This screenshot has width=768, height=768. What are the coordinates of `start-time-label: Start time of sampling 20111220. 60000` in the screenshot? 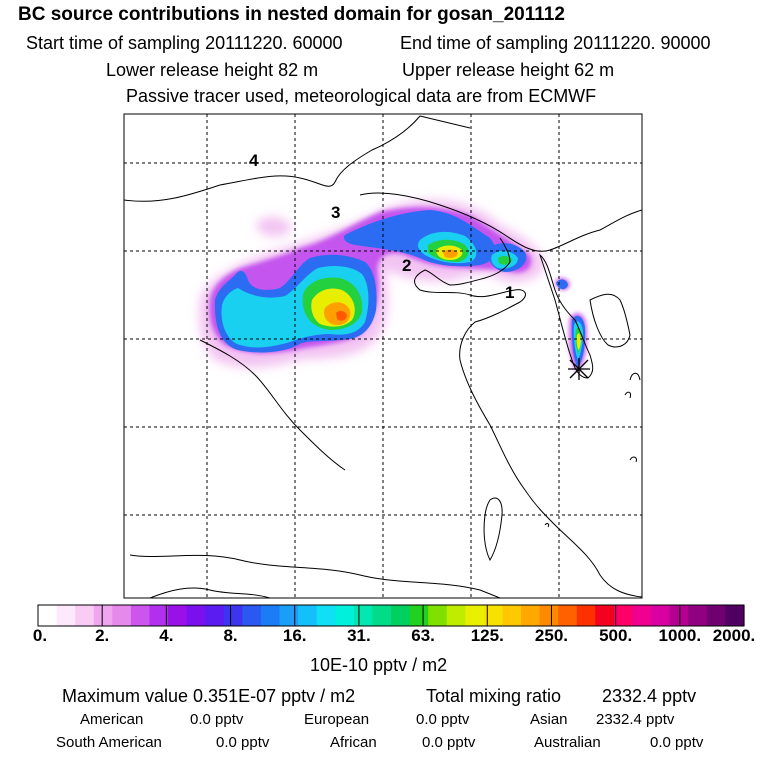 It's located at (184, 43).